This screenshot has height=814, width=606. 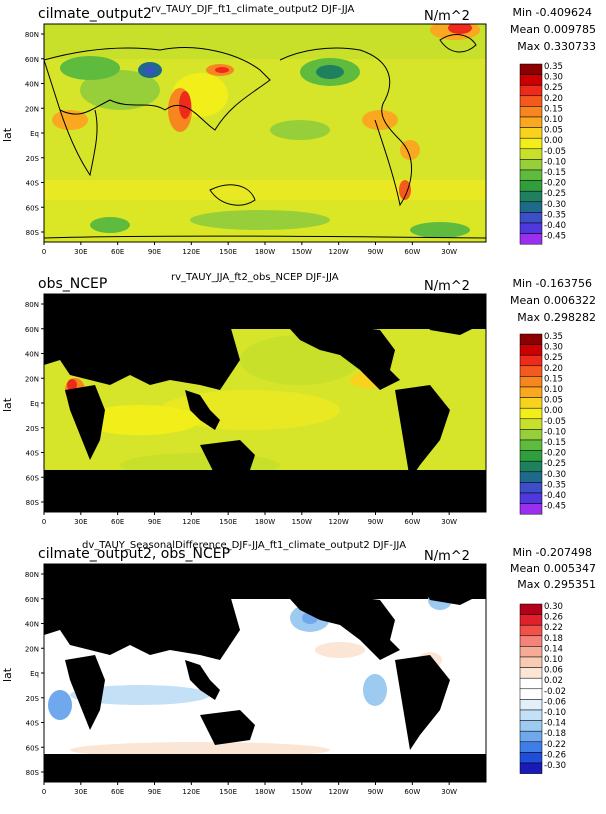 I want to click on colorbar-label: -0.02, so click(x=555, y=692).